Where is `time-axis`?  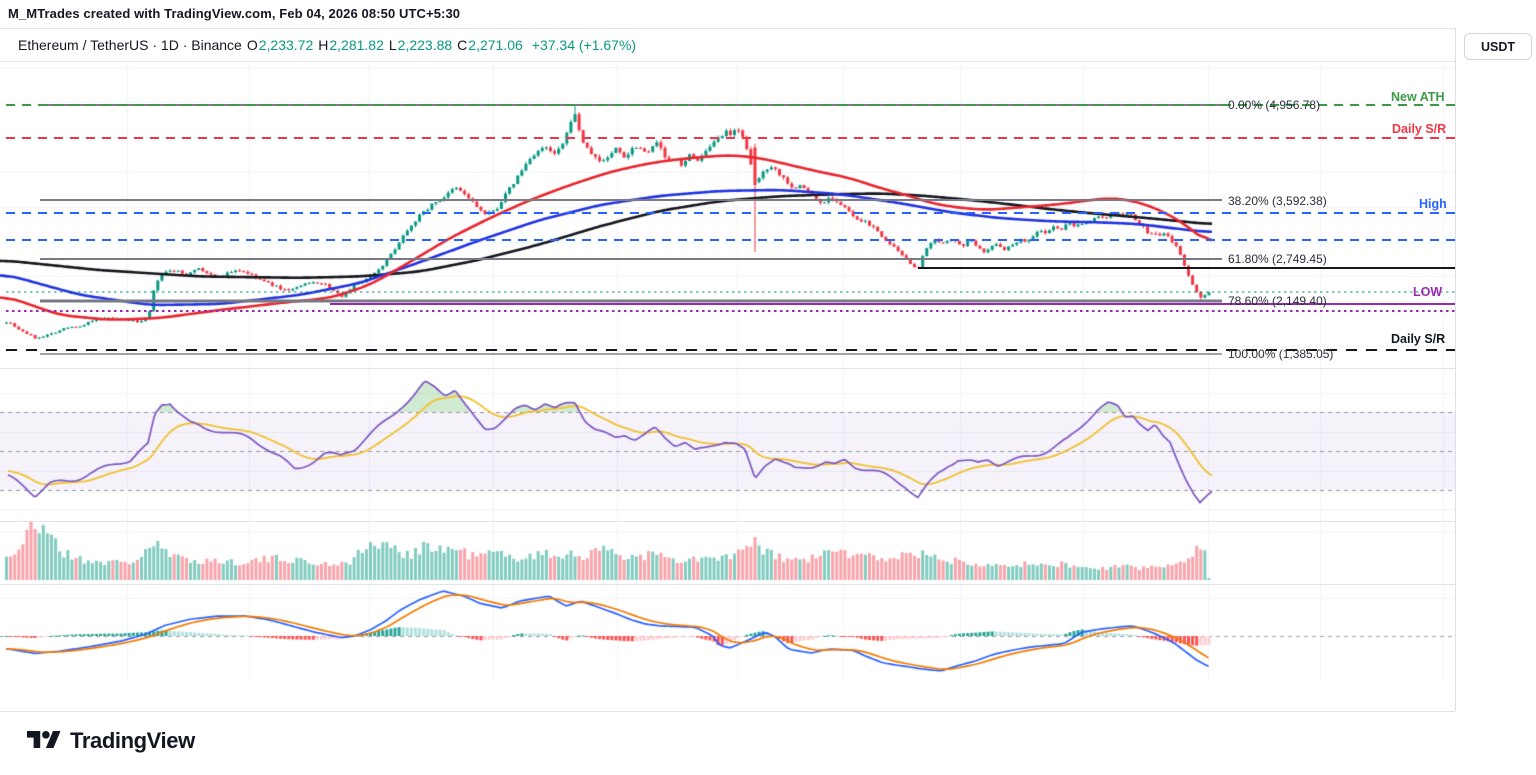
time-axis is located at coordinates (727, 697).